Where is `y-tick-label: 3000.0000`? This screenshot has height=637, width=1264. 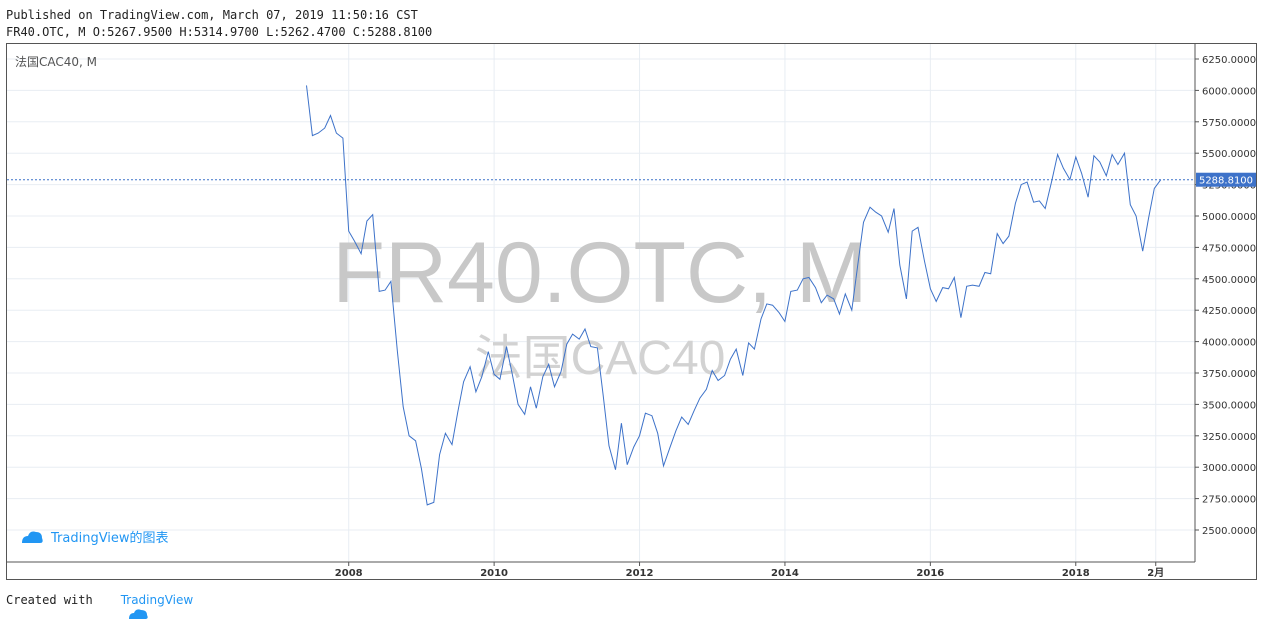
y-tick-label: 3000.0000 is located at coordinates (1229, 468).